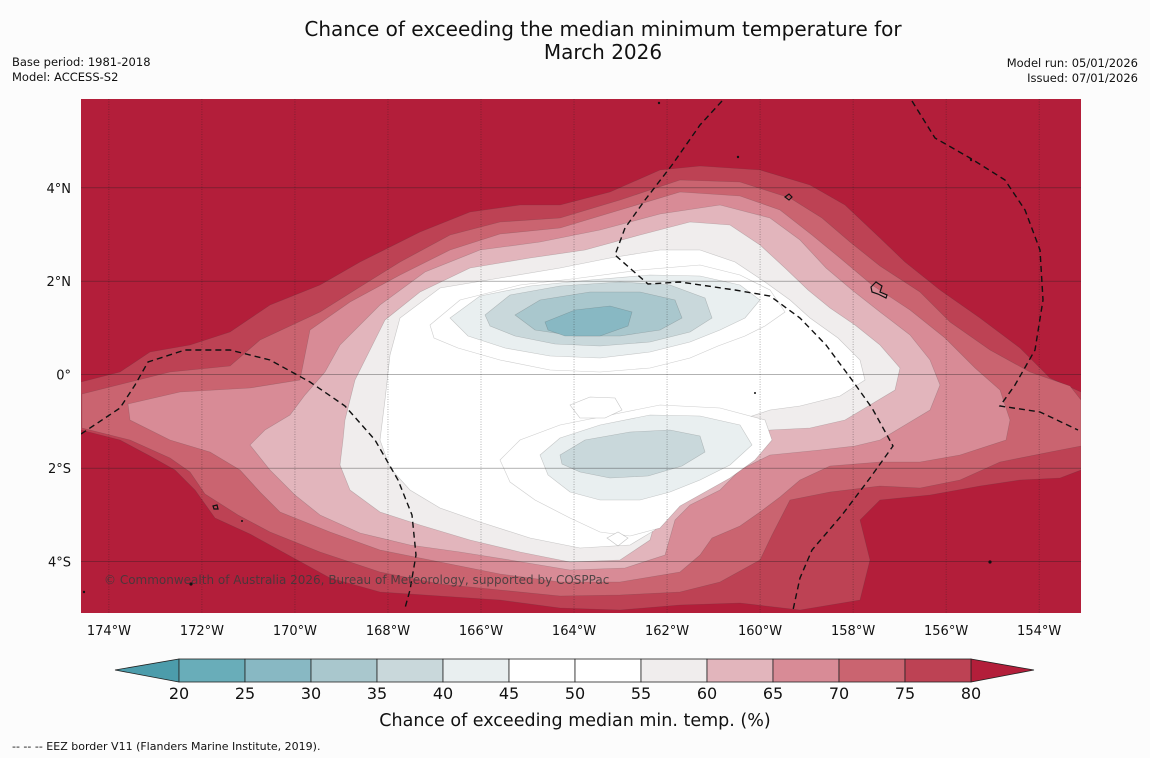 This screenshot has width=1150, height=758. What do you see at coordinates (1002, 670) in the screenshot?
I see `colorbar-over-arrow` at bounding box center [1002, 670].